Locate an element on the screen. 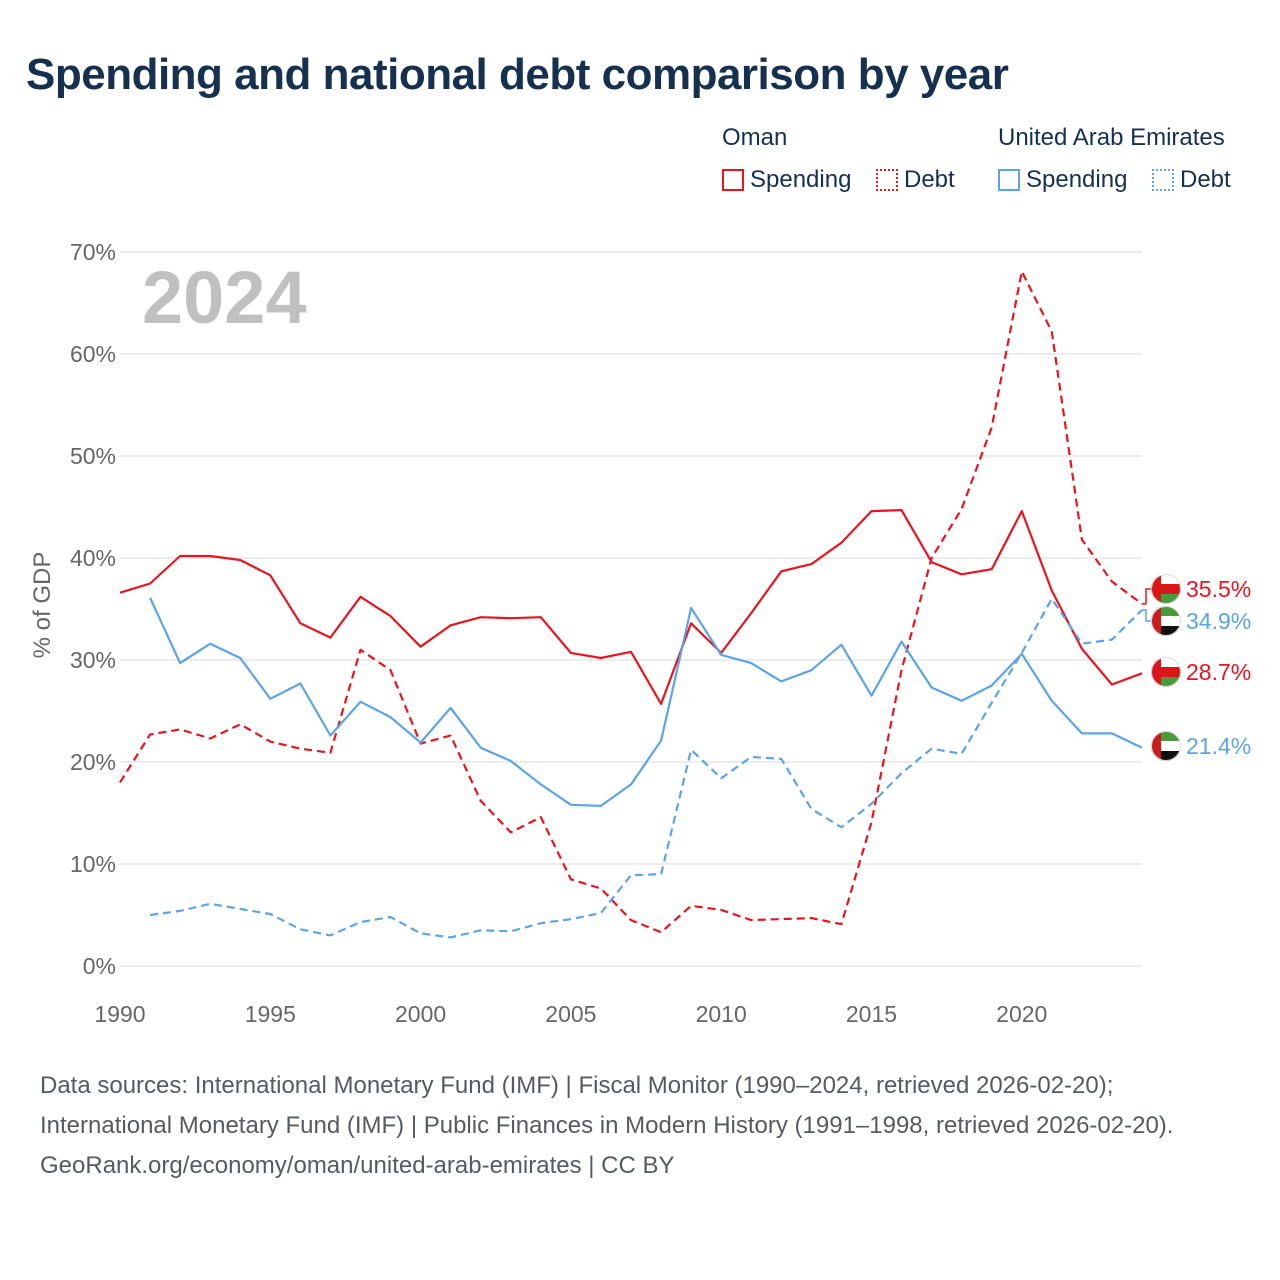  end-label-united-arab-emirates-spending: 21.4% is located at coordinates (1201, 746).